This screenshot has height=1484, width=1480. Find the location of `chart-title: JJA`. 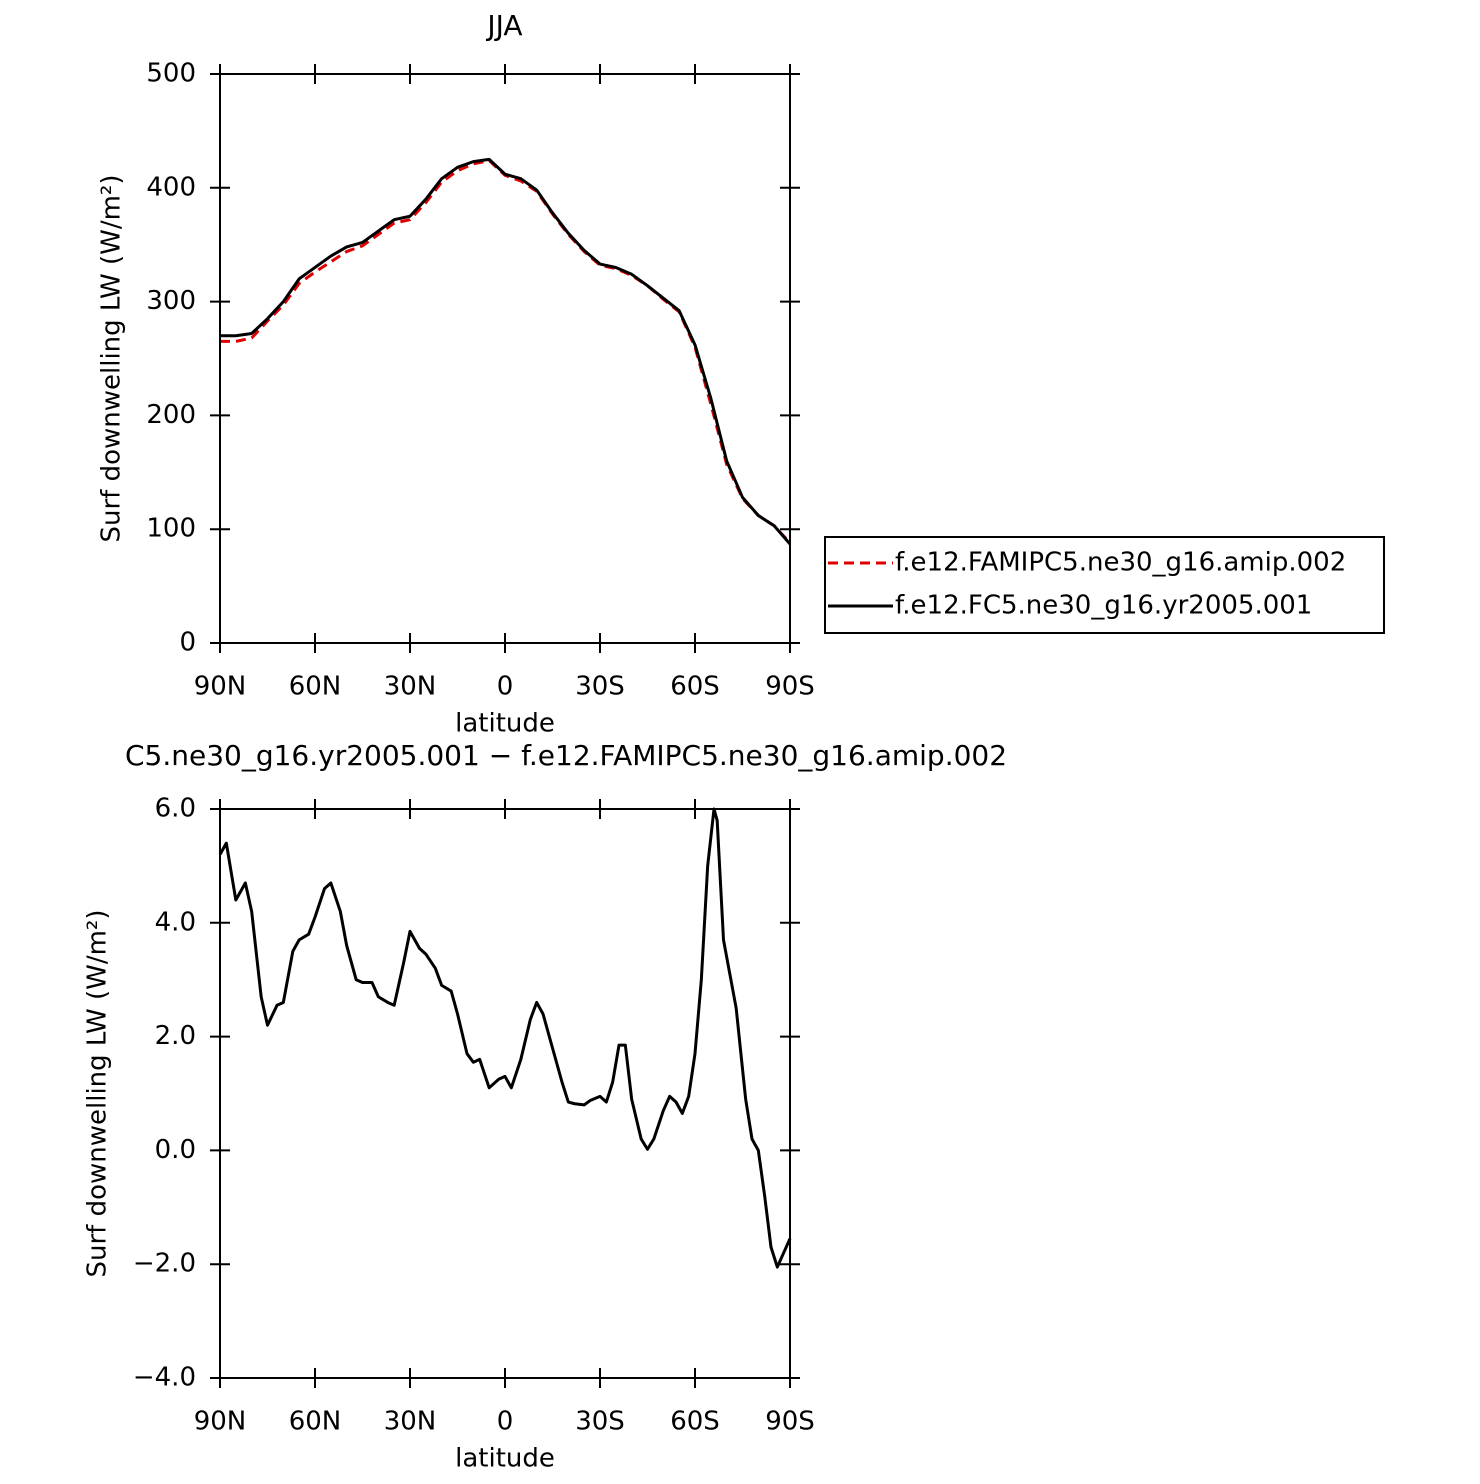

chart-title: JJA is located at coordinates (503, 25).